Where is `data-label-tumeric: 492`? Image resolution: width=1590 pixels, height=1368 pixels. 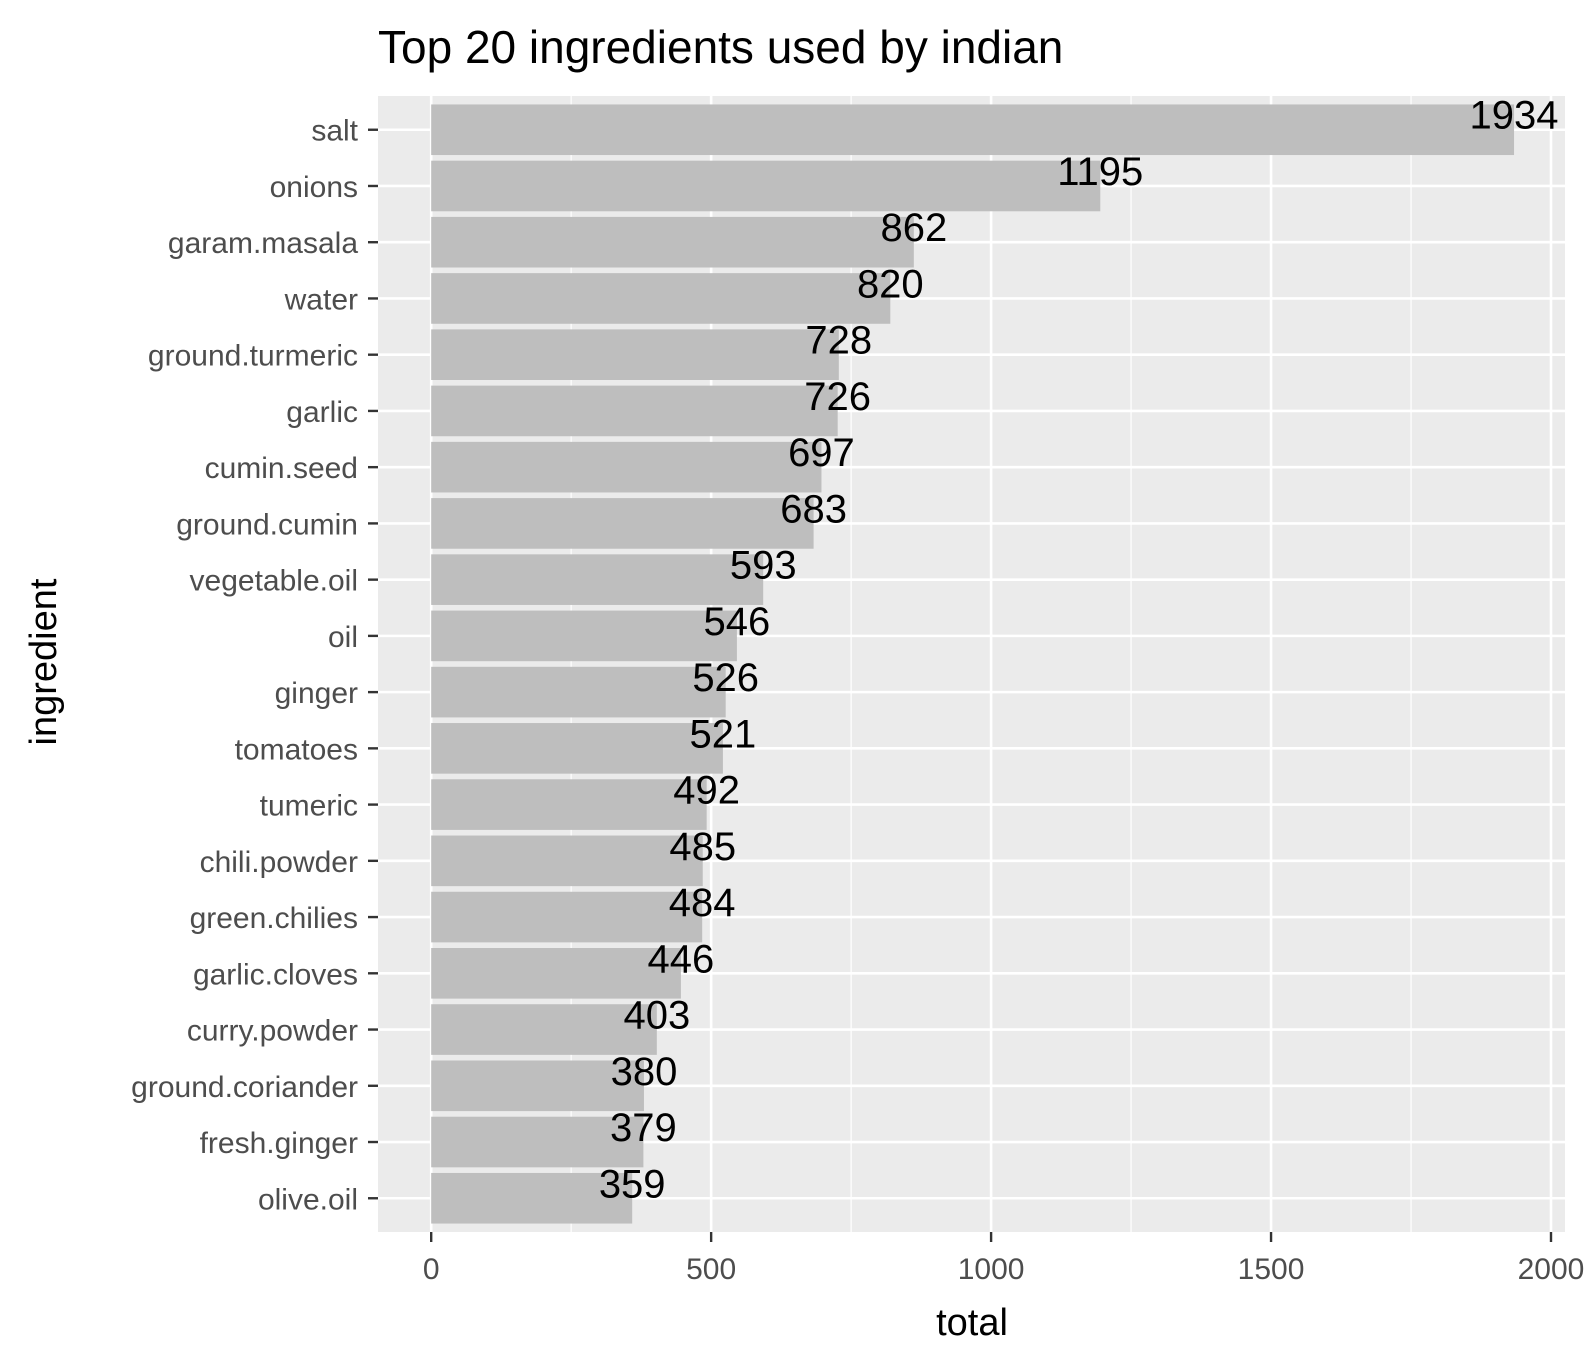
data-label-tumeric: 492 is located at coordinates (706, 791).